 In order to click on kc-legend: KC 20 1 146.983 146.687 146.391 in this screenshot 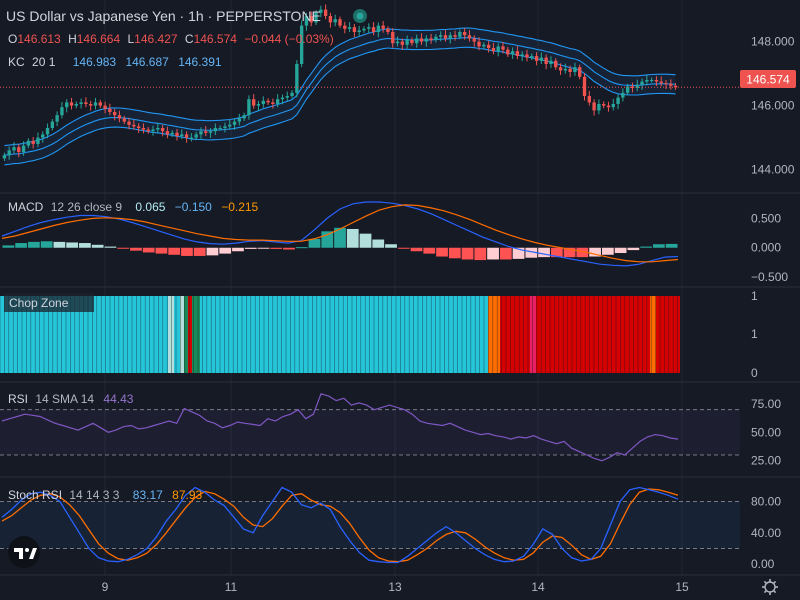, I will do `click(115, 62)`.